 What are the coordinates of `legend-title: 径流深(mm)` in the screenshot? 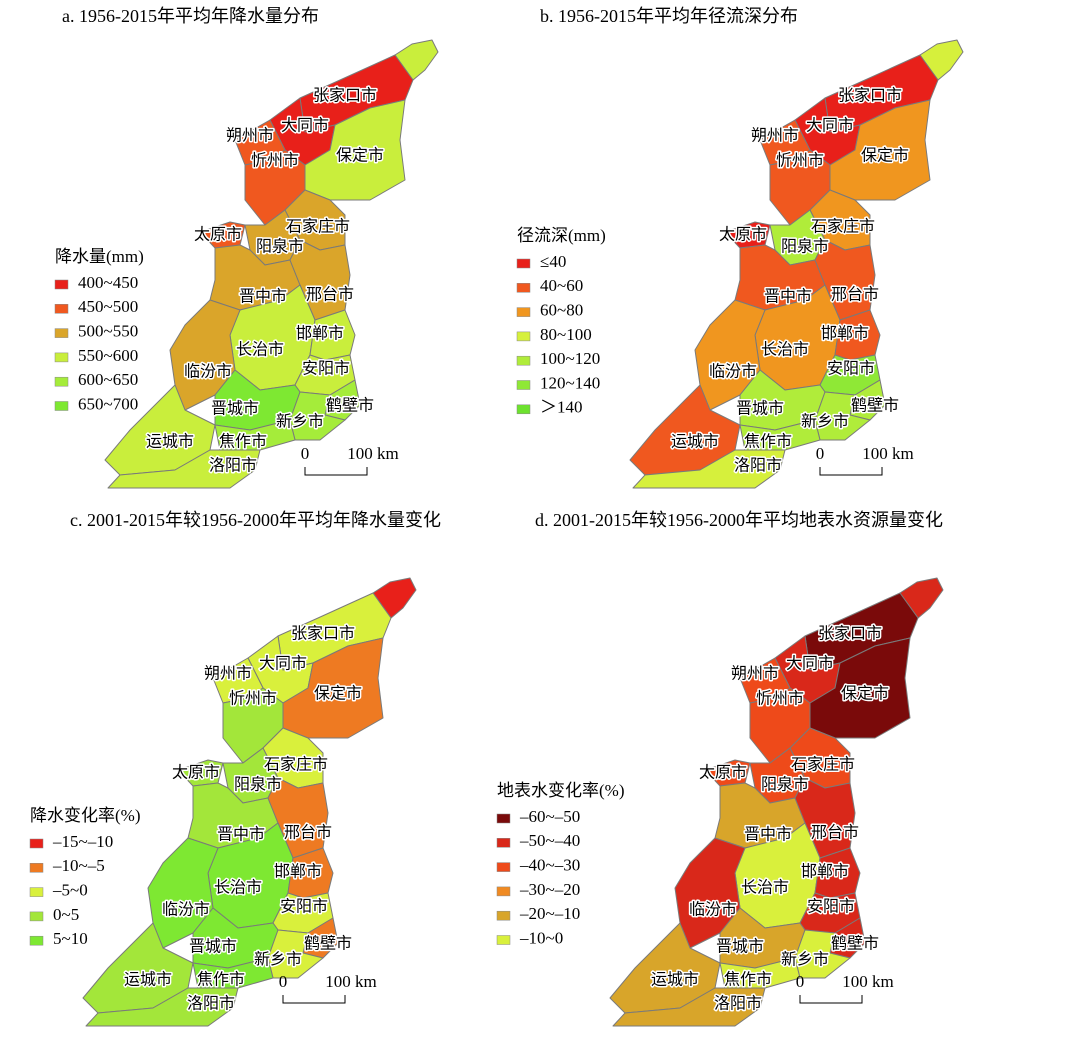 It's located at (561, 235).